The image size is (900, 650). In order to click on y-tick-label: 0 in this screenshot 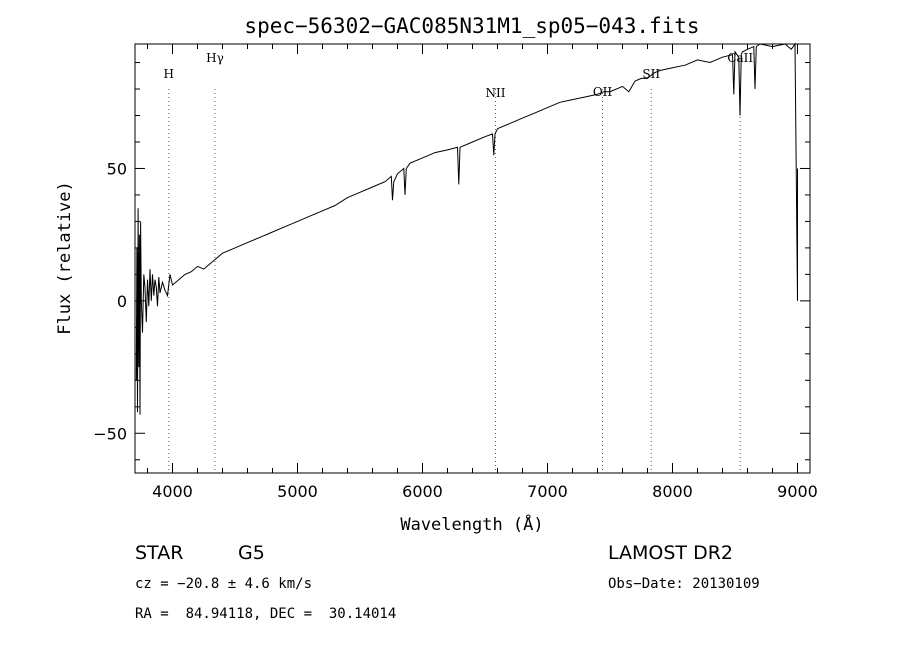, I will do `click(122, 301)`.